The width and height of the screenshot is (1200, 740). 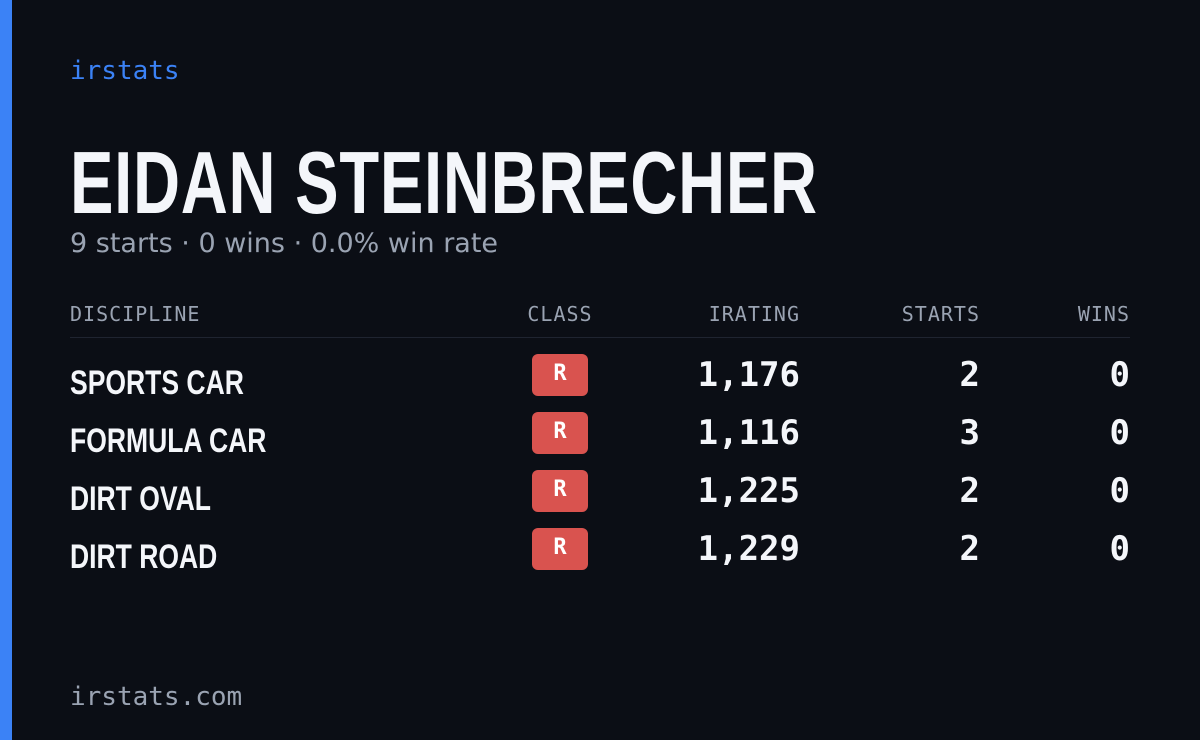 I want to click on discipline: FORMULA CAR, so click(x=168, y=441).